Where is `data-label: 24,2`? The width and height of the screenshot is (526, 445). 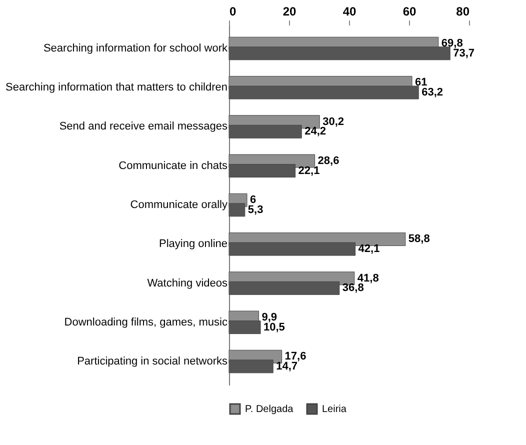 data-label: 24,2 is located at coordinates (315, 132).